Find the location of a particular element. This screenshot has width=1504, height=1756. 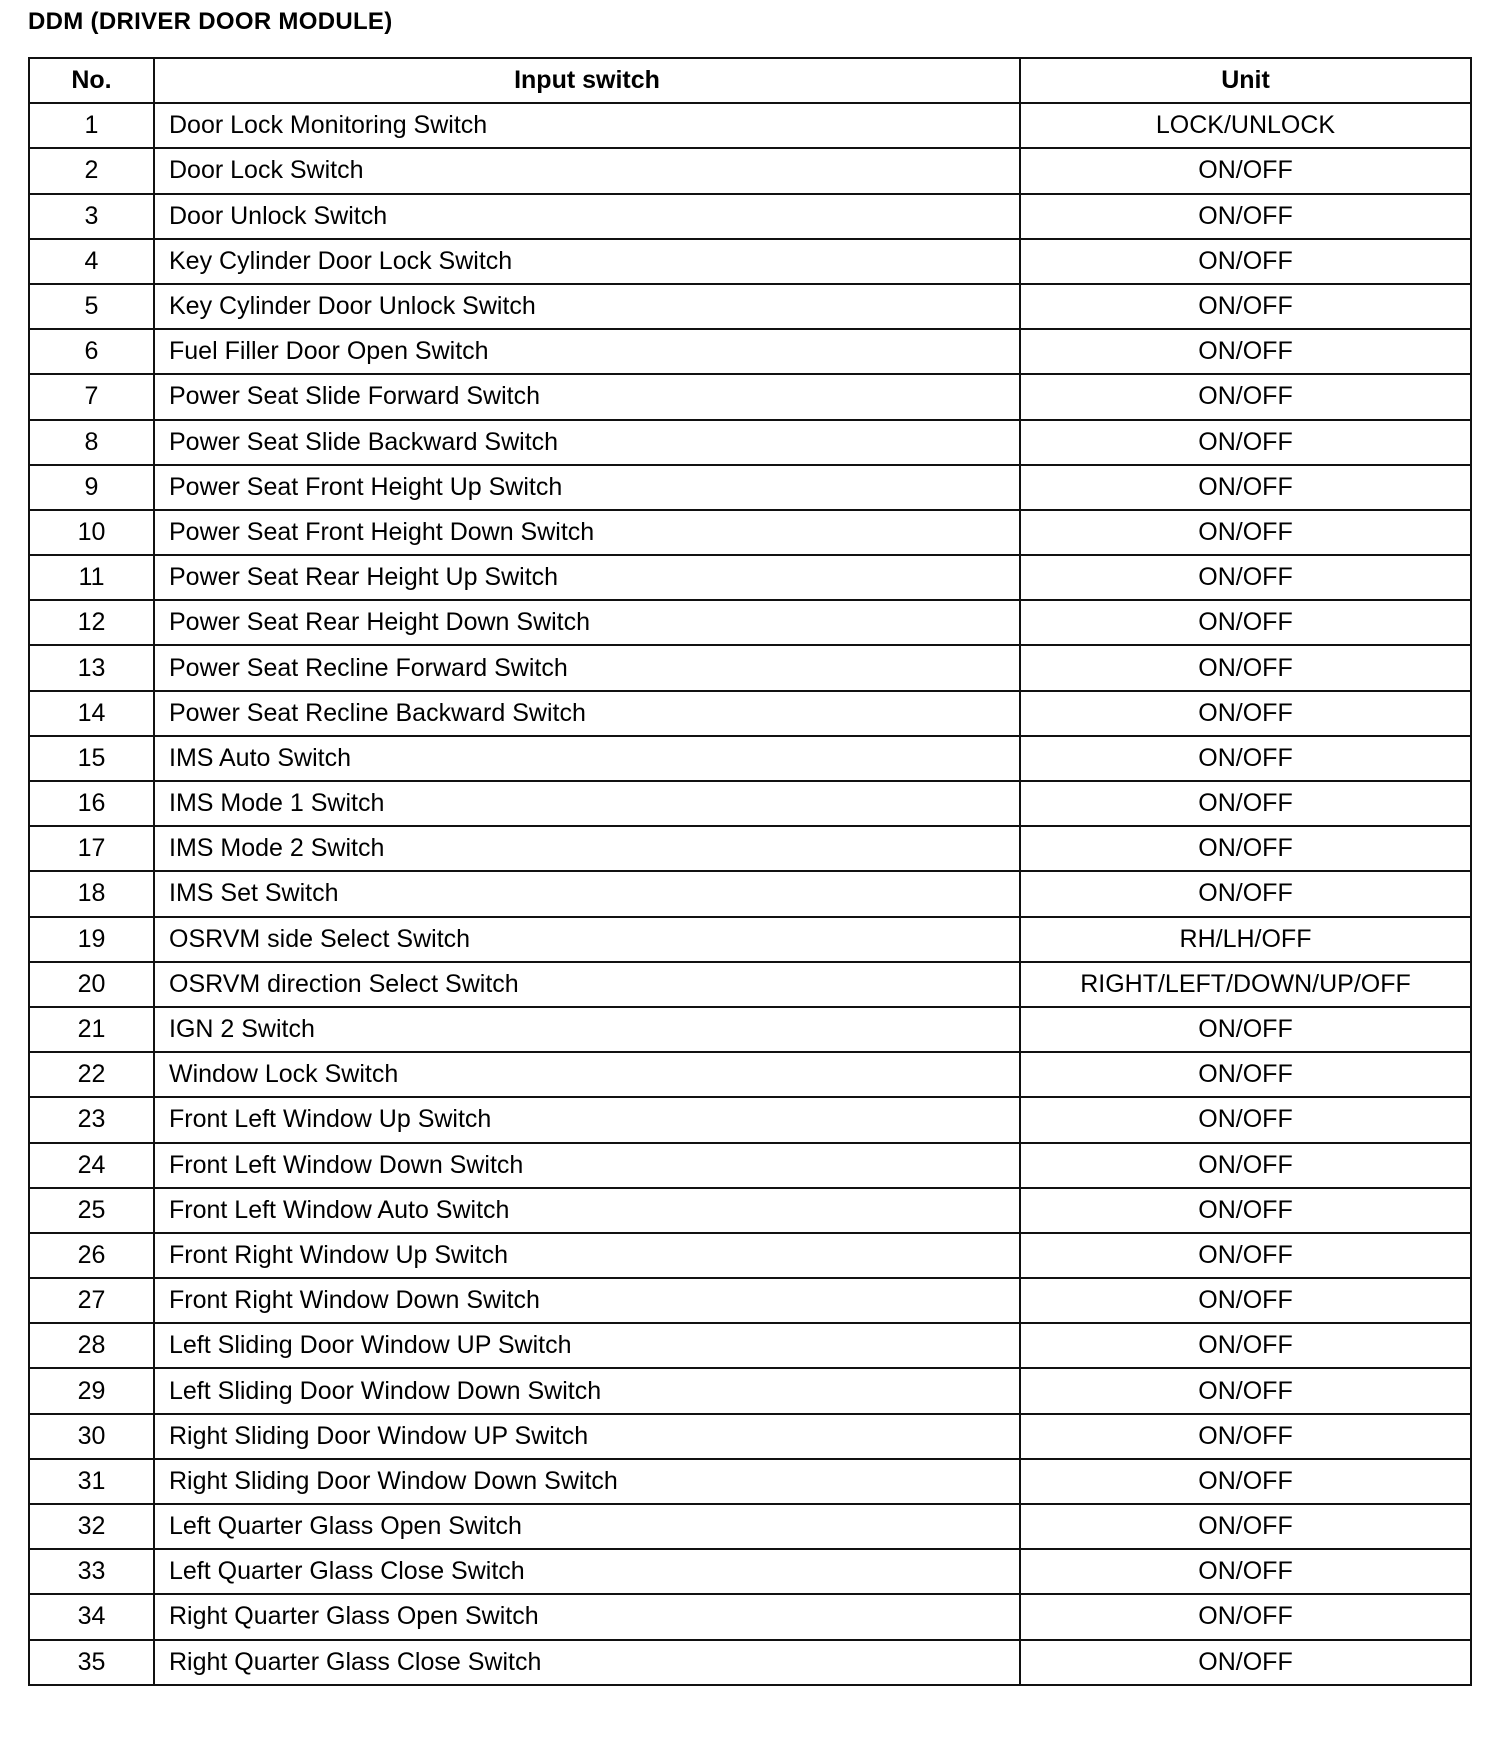

cell-name: Right Quarter Glass Open Switch is located at coordinates (587, 1617).